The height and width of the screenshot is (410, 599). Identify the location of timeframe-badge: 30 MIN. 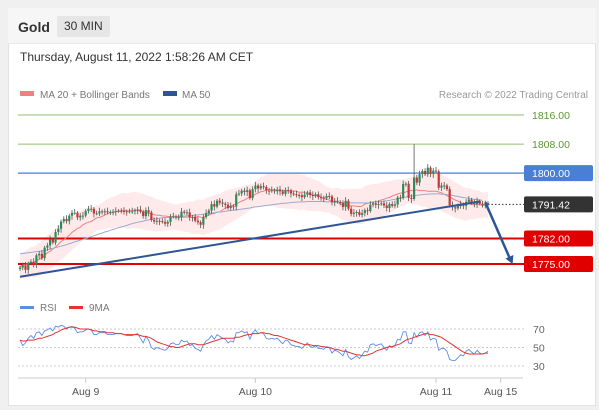
(83, 26).